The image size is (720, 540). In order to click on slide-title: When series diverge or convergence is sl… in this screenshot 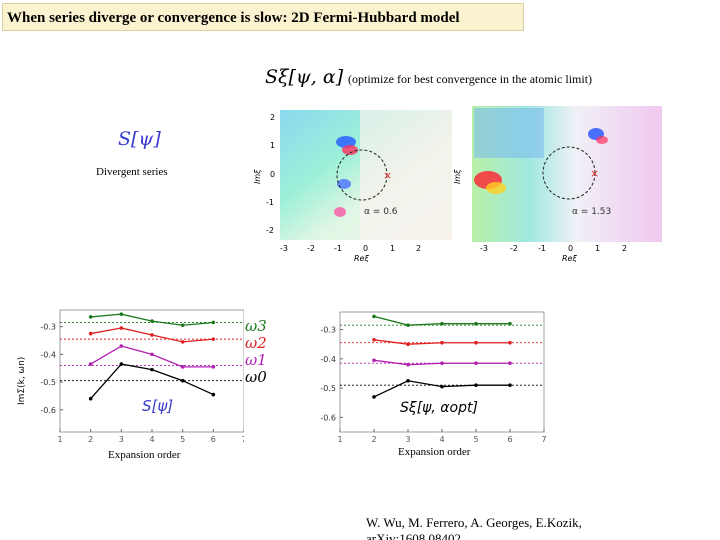, I will do `click(263, 17)`.